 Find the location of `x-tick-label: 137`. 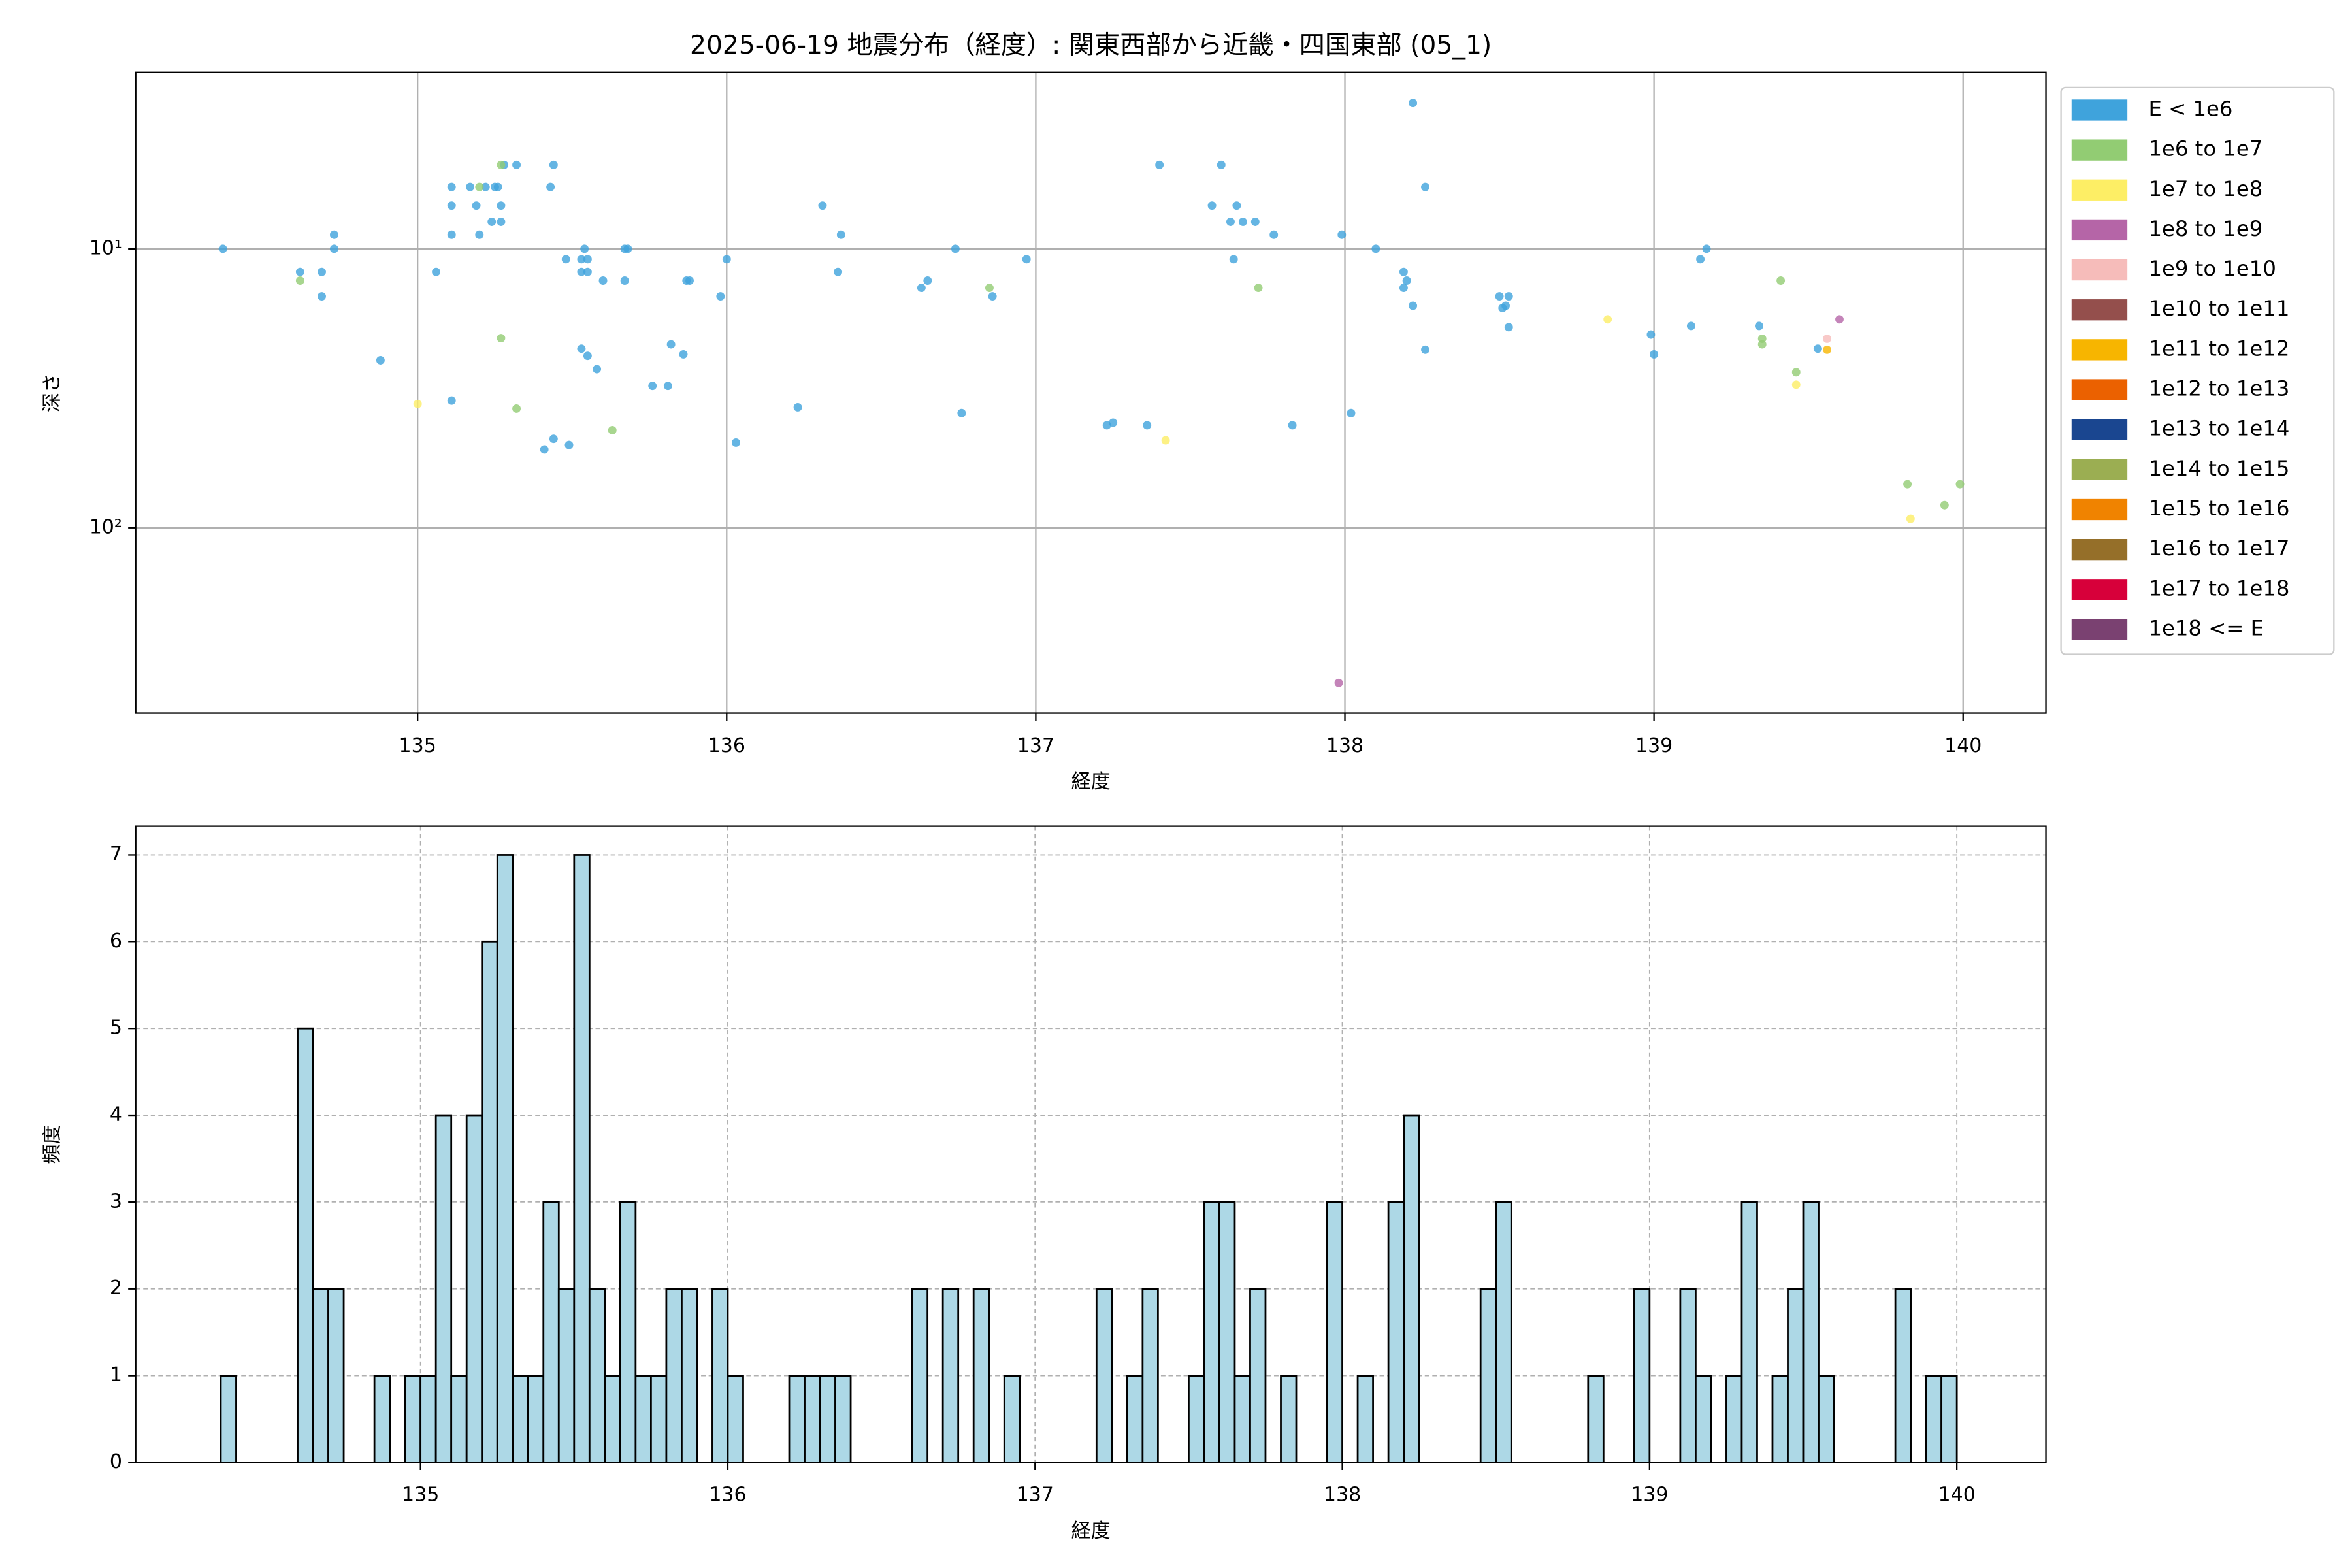

x-tick-label: 137 is located at coordinates (1035, 745).